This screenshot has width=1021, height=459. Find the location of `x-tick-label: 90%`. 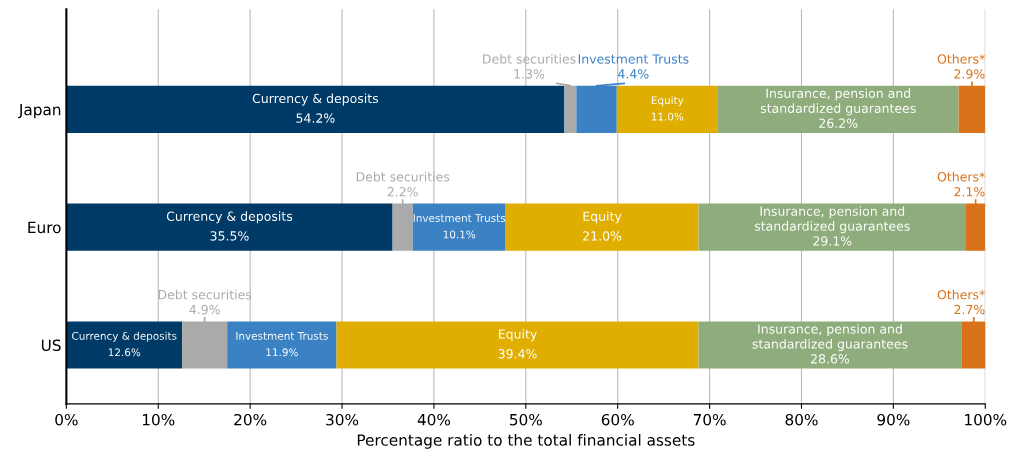

x-tick-label: 90% is located at coordinates (893, 419).